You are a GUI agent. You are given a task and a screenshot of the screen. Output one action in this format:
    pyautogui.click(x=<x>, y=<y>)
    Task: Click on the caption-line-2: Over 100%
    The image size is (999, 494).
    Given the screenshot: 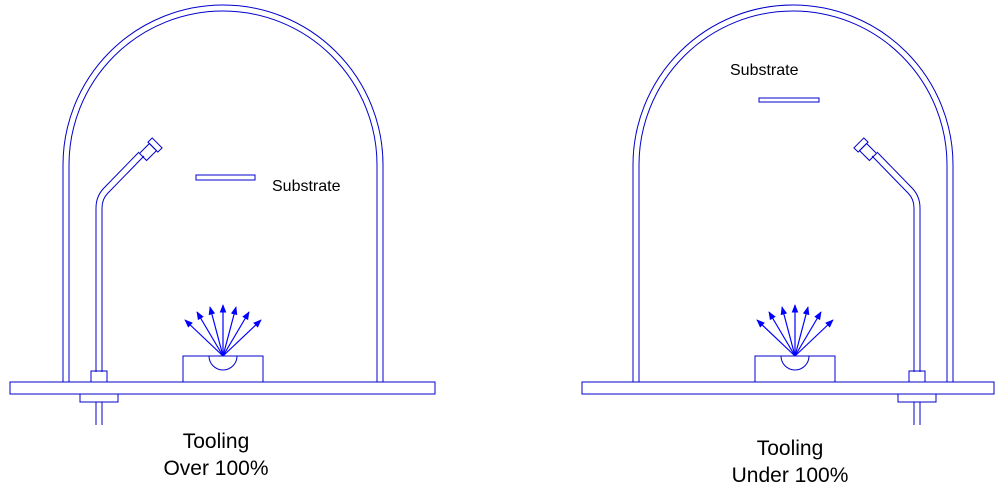 What is the action you would take?
    pyautogui.click(x=215, y=468)
    